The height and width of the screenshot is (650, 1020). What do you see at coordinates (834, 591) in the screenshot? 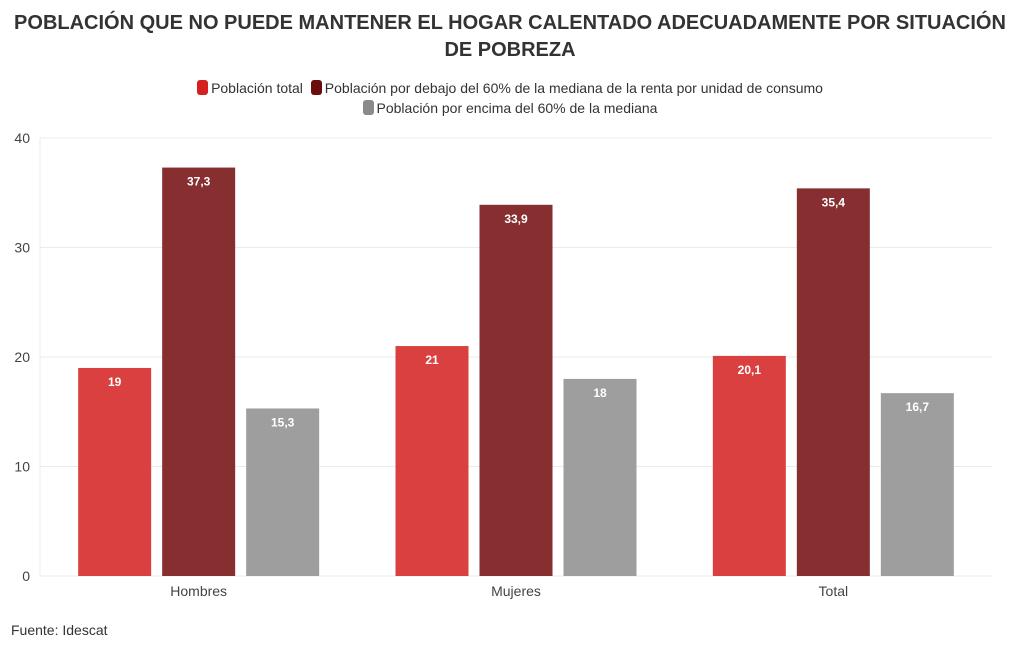
I see `x-tick-label: Total` at bounding box center [834, 591].